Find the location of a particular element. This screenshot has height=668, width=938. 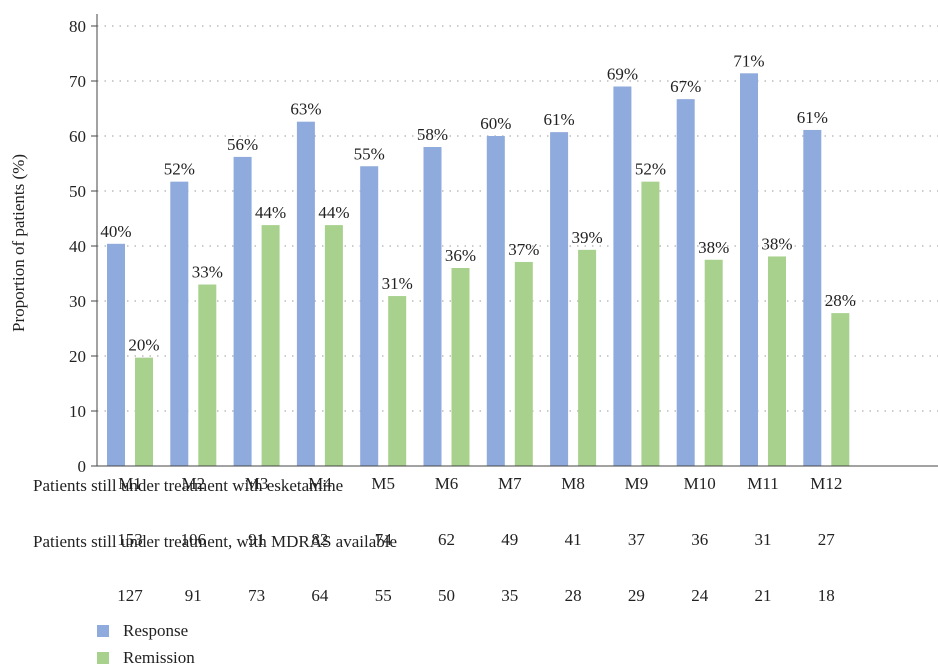

table-cell: 27 is located at coordinates (827, 539).